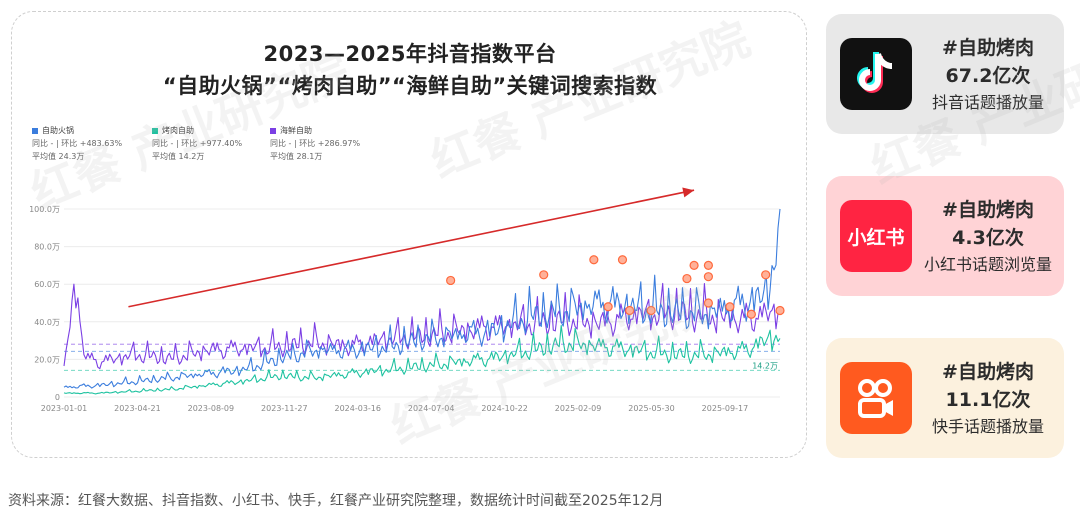 Image resolution: width=1080 pixels, height=521 pixels. I want to click on xiaohongshu-logo-icon: 小红书, so click(876, 236).